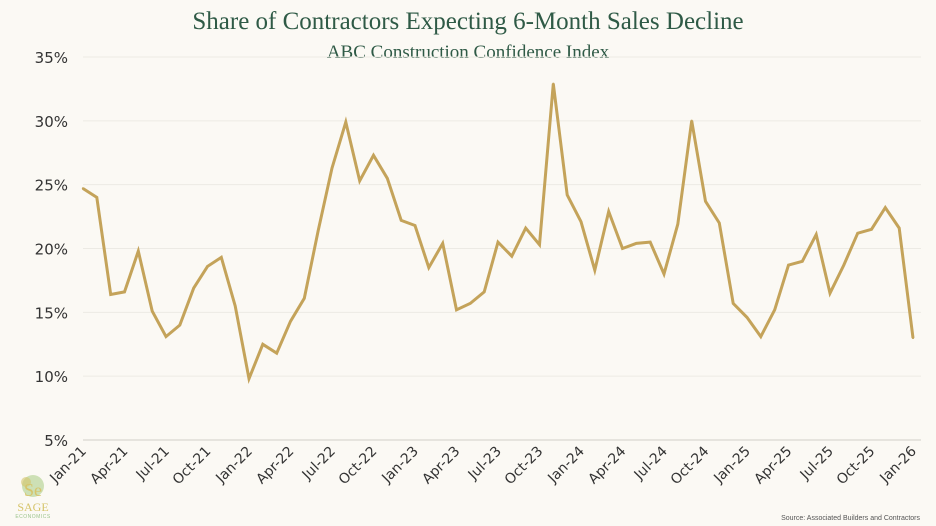  Describe the element at coordinates (524, 466) in the screenshot. I see `x-tick-label: Oct-23` at that location.